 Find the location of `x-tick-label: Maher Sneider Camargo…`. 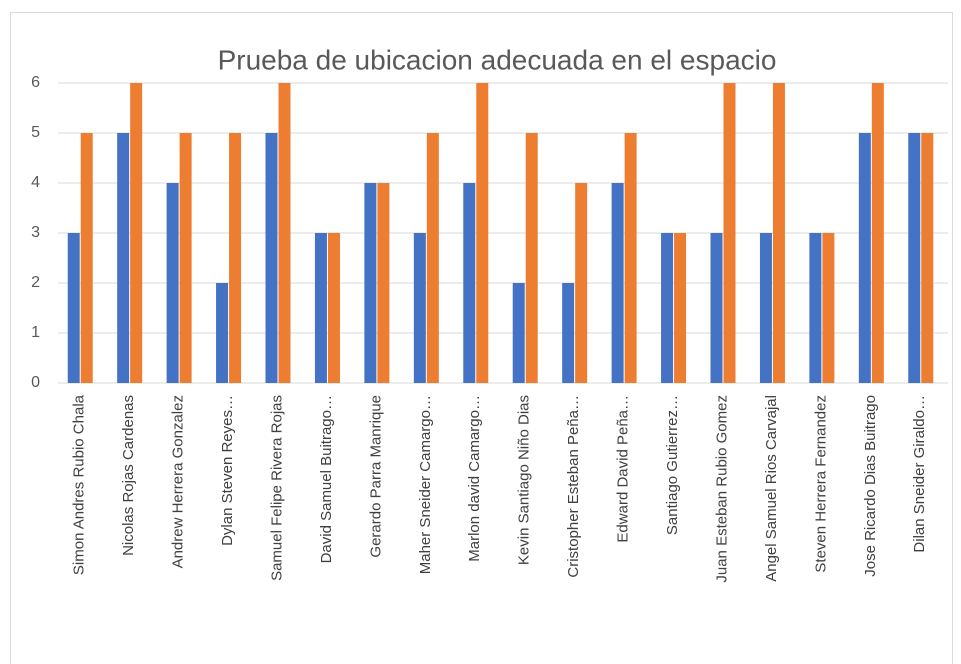

x-tick-label: Maher Sneider Camargo… is located at coordinates (425, 484).